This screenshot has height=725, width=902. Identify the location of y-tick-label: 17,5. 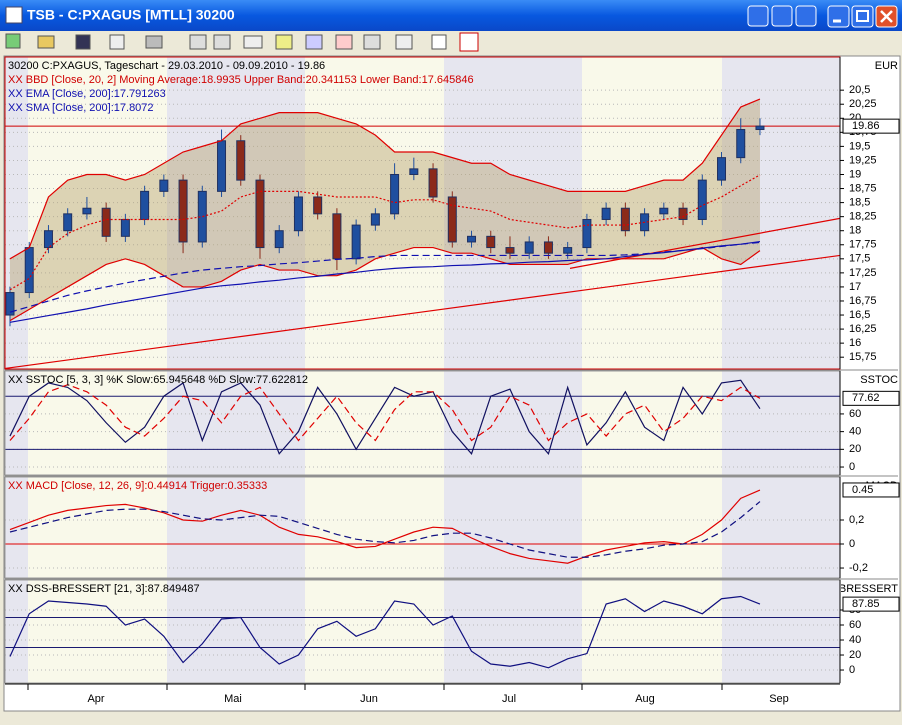
(859, 259).